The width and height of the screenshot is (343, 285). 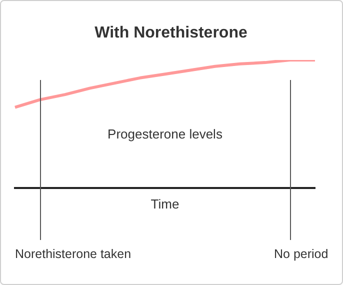 I want to click on y-axis-title: Progesterone levels, so click(x=165, y=134).